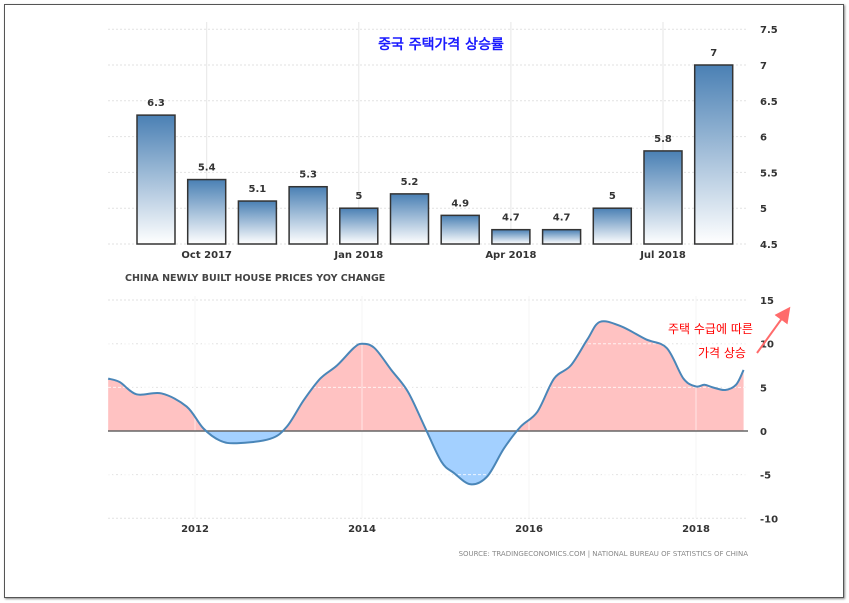 The image size is (849, 603). Describe the element at coordinates (763, 432) in the screenshot. I see `y-tick-label: 0` at that location.